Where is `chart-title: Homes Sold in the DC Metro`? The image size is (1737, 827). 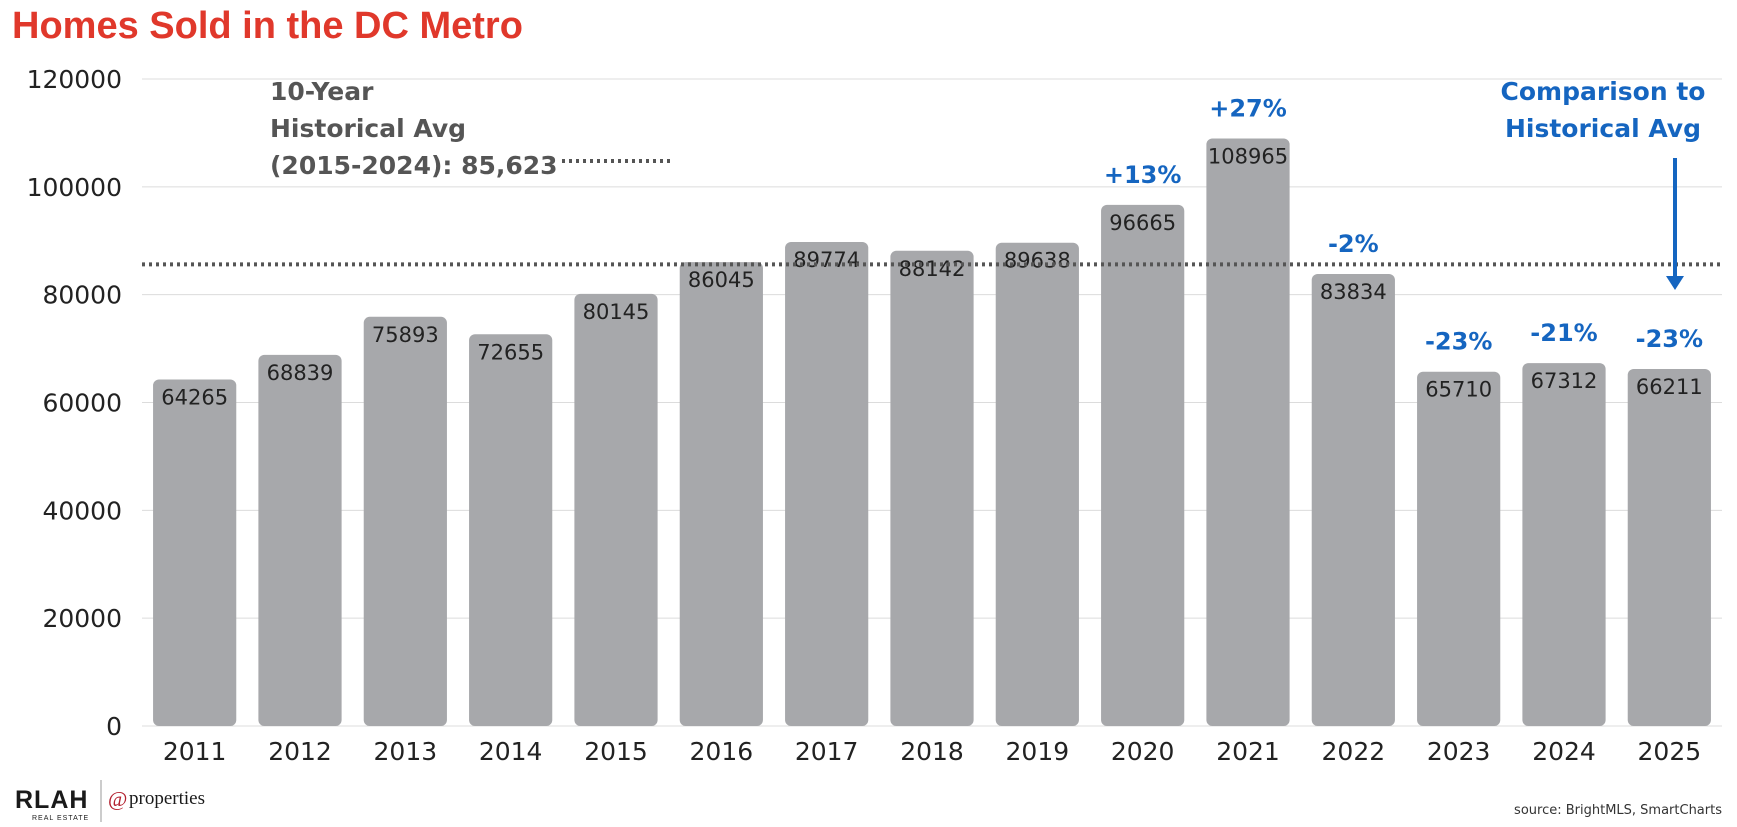
chart-title: Homes Sold in the DC Metro is located at coordinates (267, 26).